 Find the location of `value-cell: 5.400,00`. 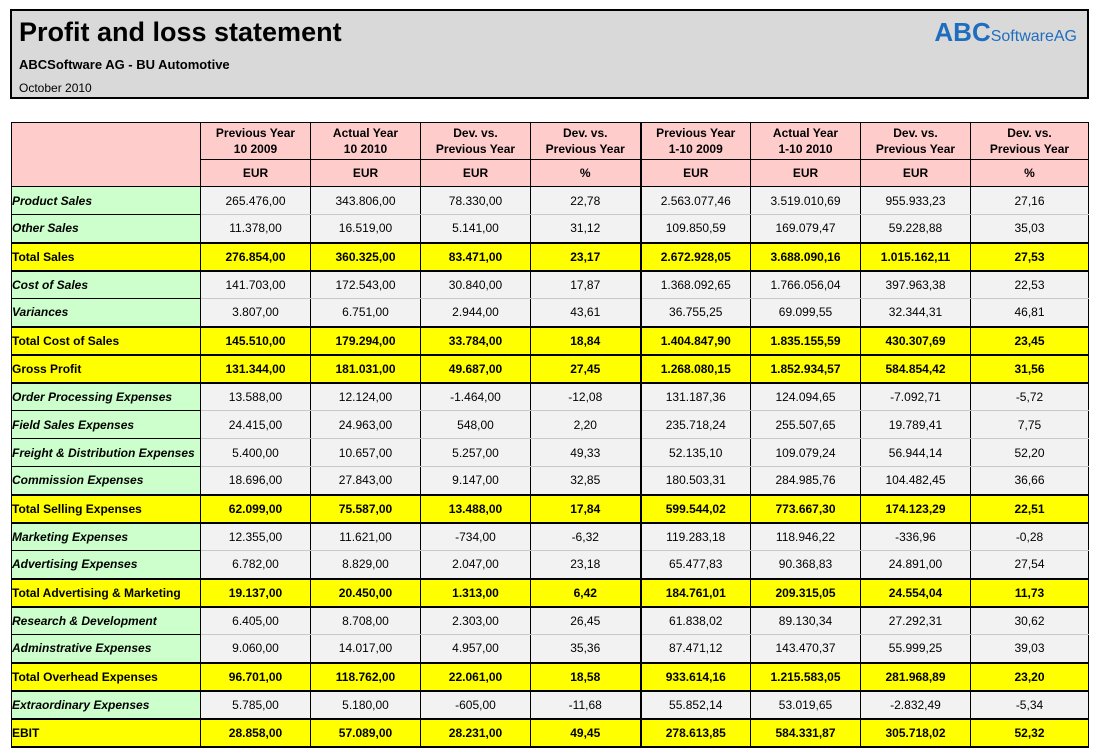

value-cell: 5.400,00 is located at coordinates (255, 452).